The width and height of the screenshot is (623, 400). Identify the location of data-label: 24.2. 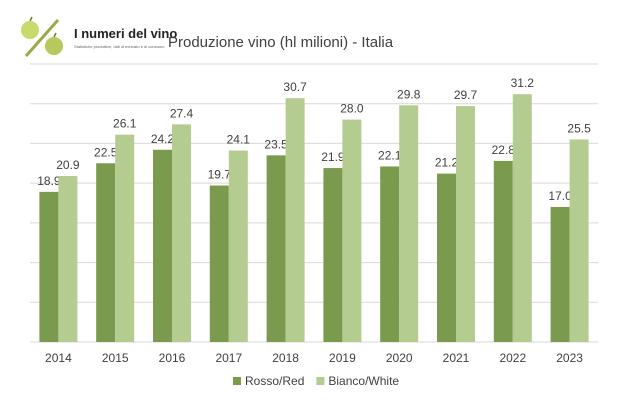
(163, 139).